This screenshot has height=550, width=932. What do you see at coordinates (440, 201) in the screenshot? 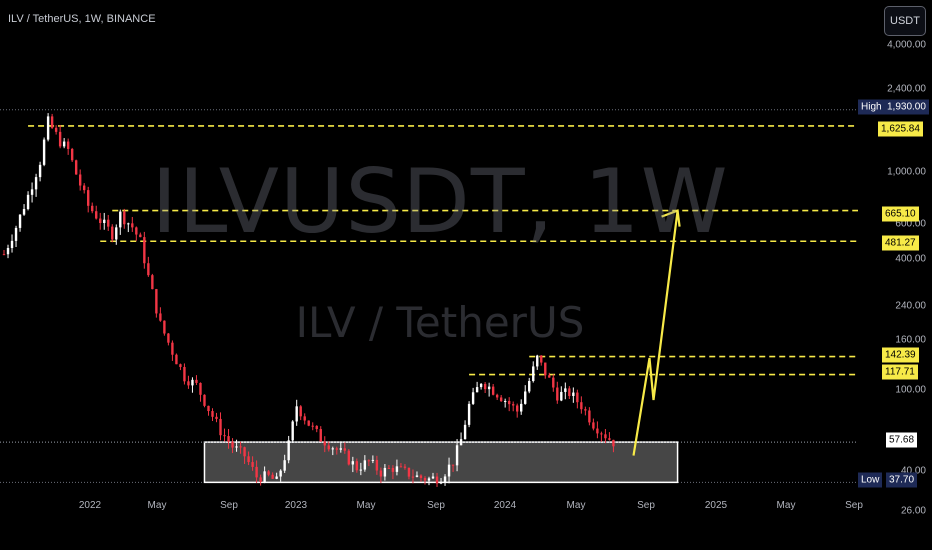
I see `watermark-symbol: ILVUSDT, 1W` at bounding box center [440, 201].